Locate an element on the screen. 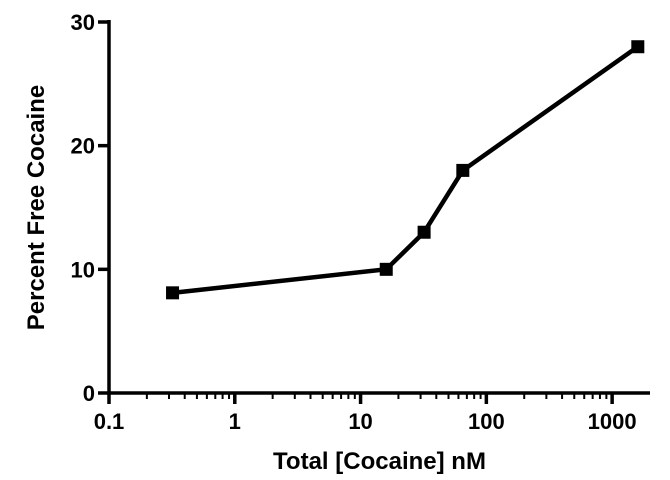 This screenshot has height=480, width=670. y-axis-title: Percent Free Cocaine is located at coordinates (36, 207).